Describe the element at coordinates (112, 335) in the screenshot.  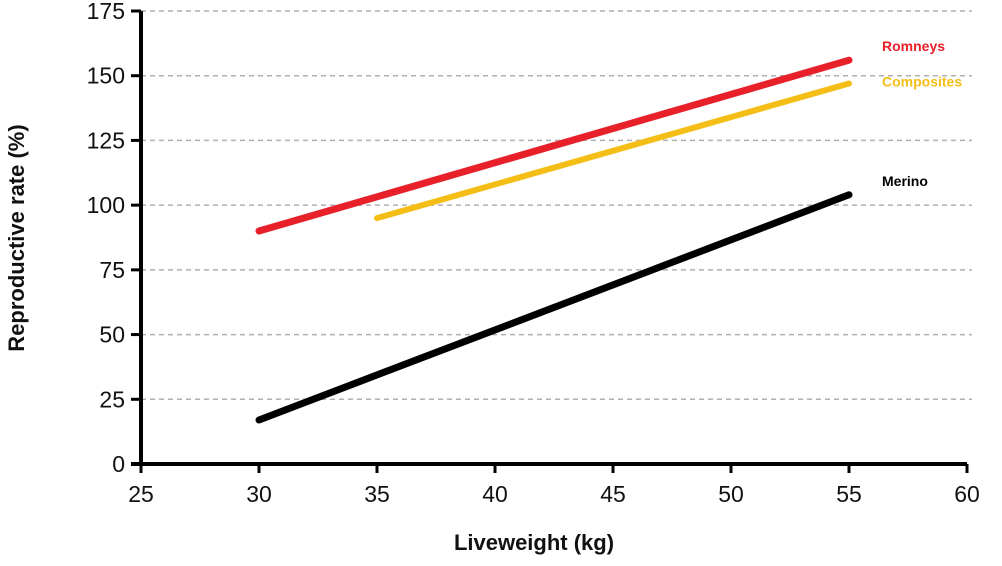
I see `y-tick-label: 50` at that location.